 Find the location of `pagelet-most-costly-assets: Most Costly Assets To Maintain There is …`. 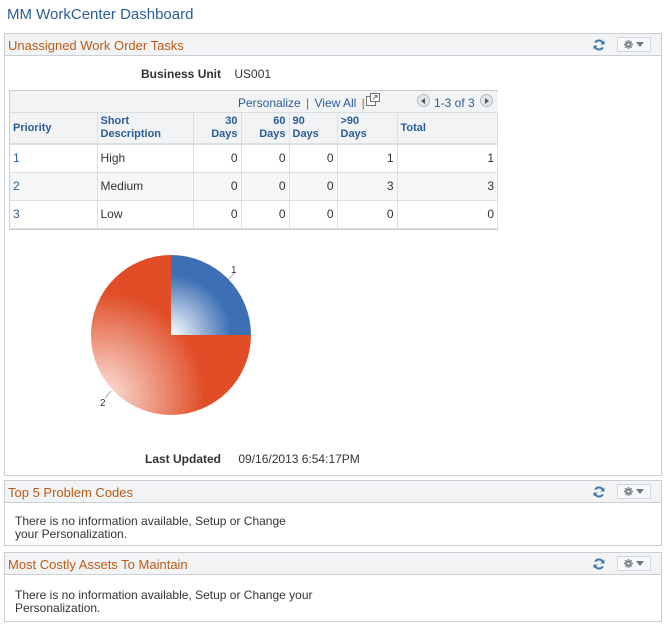

pagelet-most-costly-assets: Most Costly Assets To Maintain There is … is located at coordinates (333, 587).